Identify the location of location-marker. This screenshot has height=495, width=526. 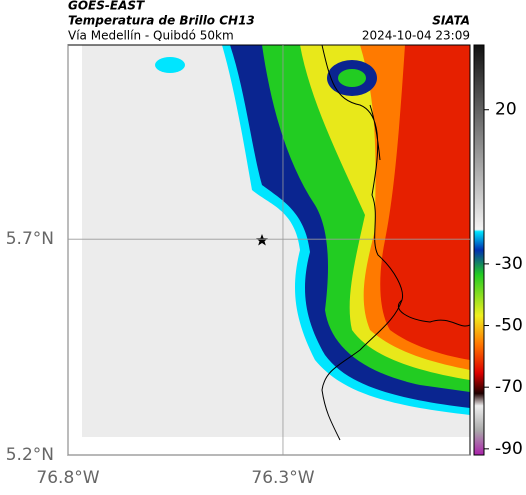
(262, 240).